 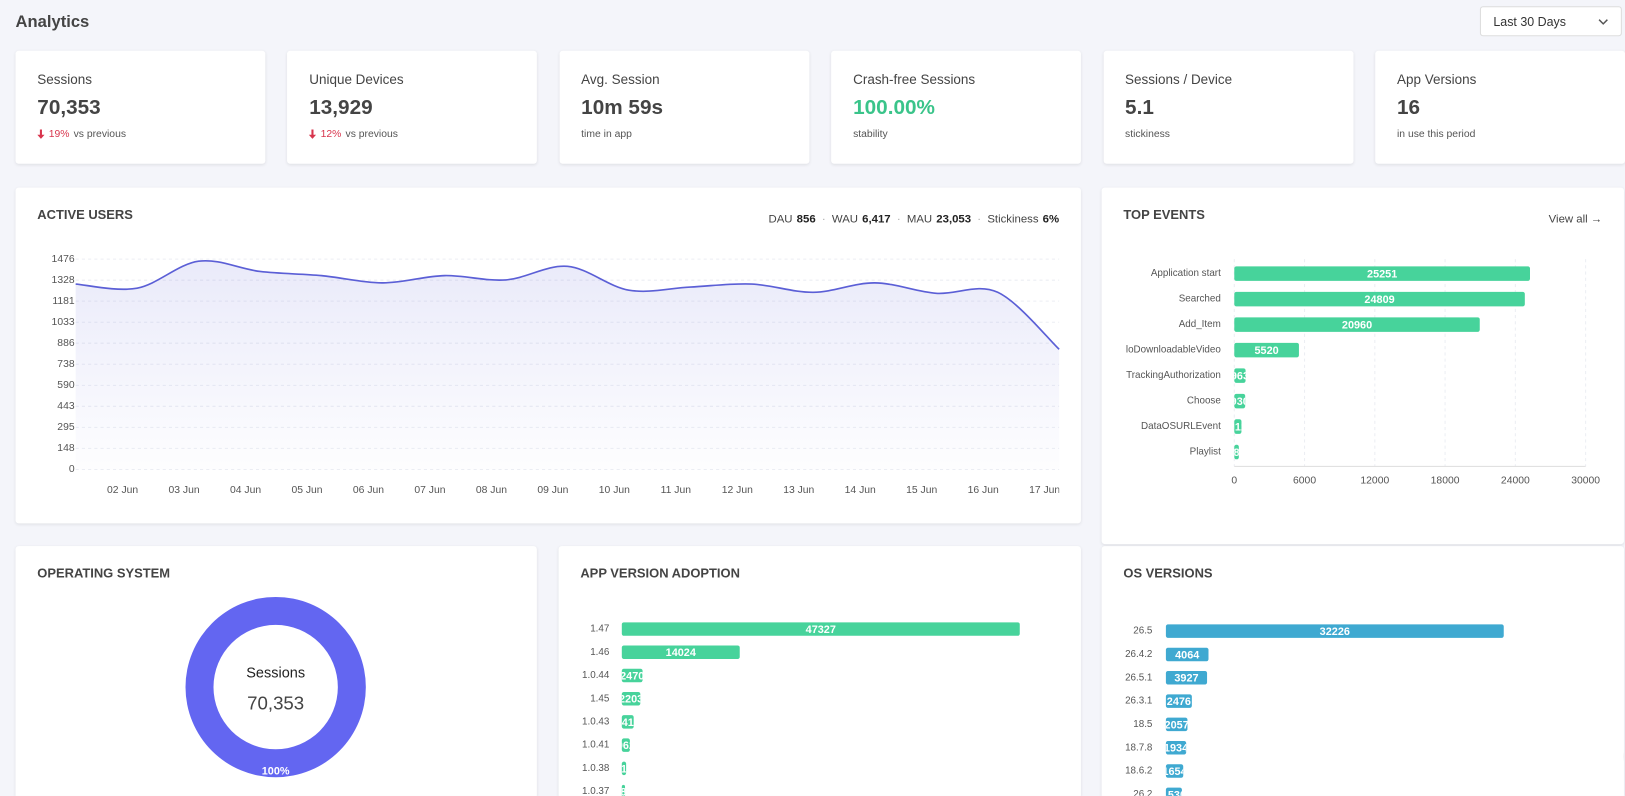 What do you see at coordinates (626, 746) in the screenshot?
I see `bar-value-label: 962` at bounding box center [626, 746].